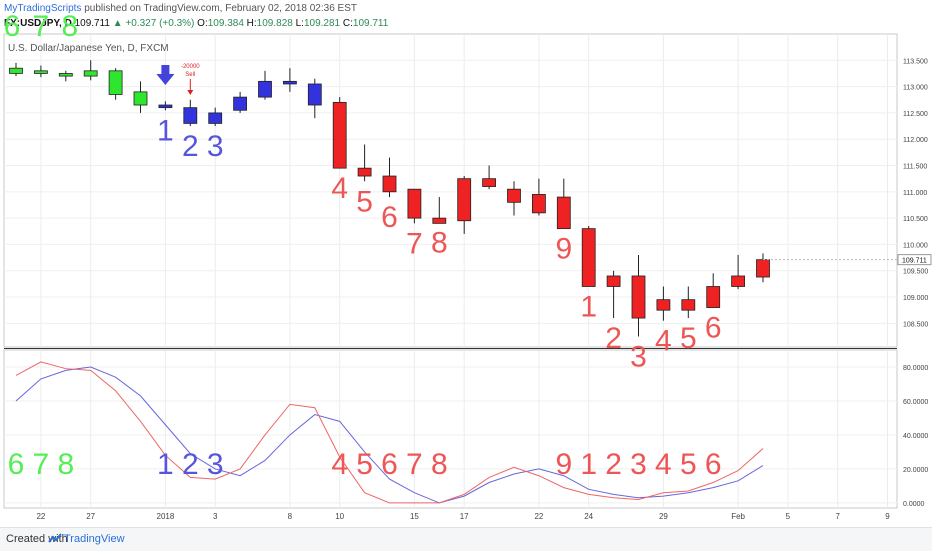 The width and height of the screenshot is (932, 551). I want to click on price-tick-label: 108.500, so click(915, 324).